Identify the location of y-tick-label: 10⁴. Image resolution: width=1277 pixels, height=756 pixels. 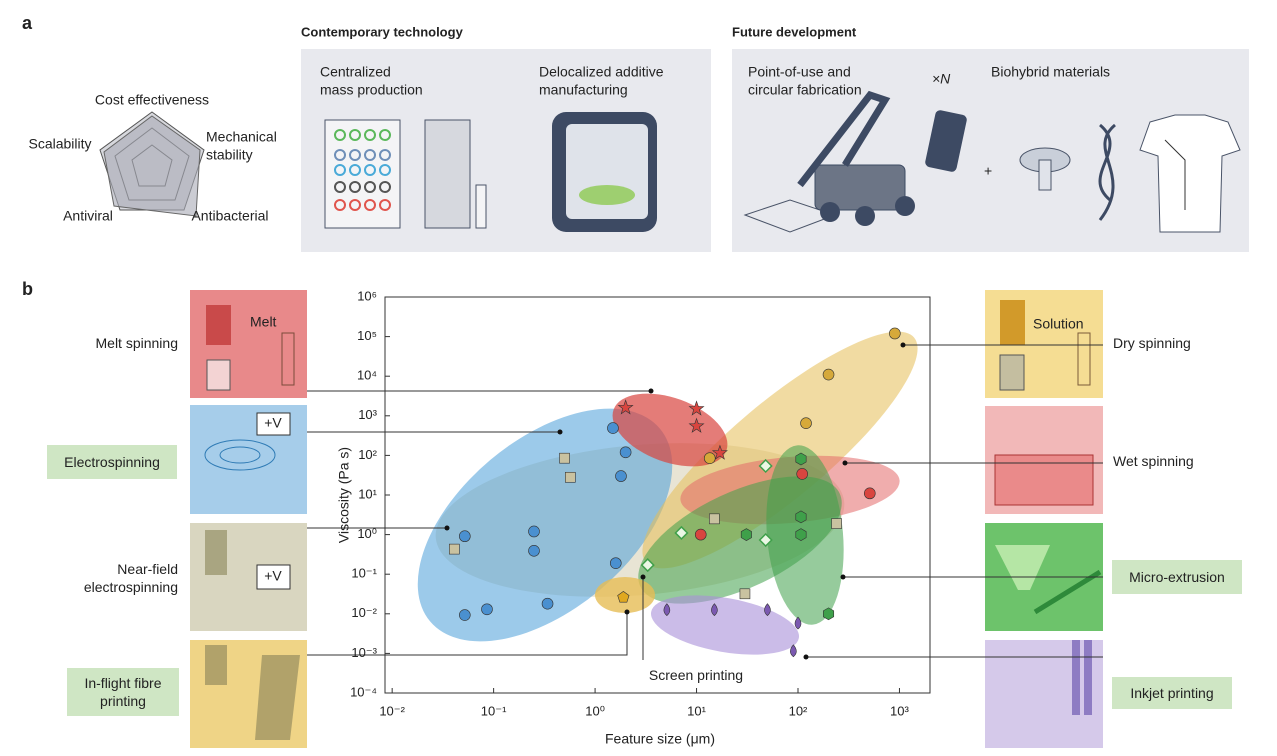
(367, 375).